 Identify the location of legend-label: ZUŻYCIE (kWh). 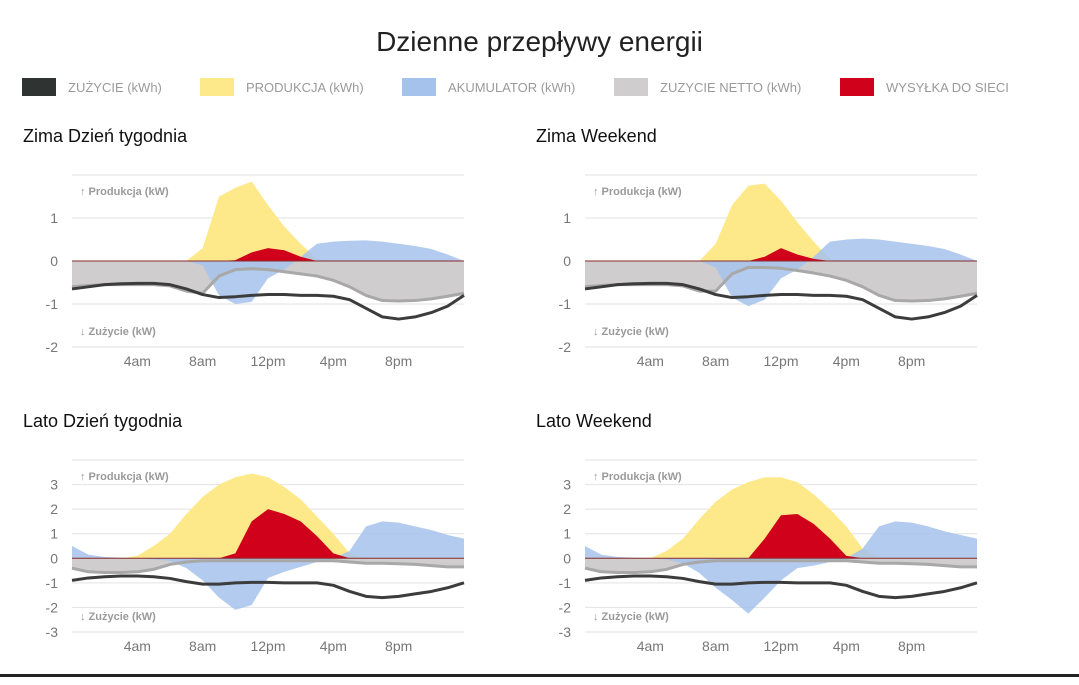
(115, 87).